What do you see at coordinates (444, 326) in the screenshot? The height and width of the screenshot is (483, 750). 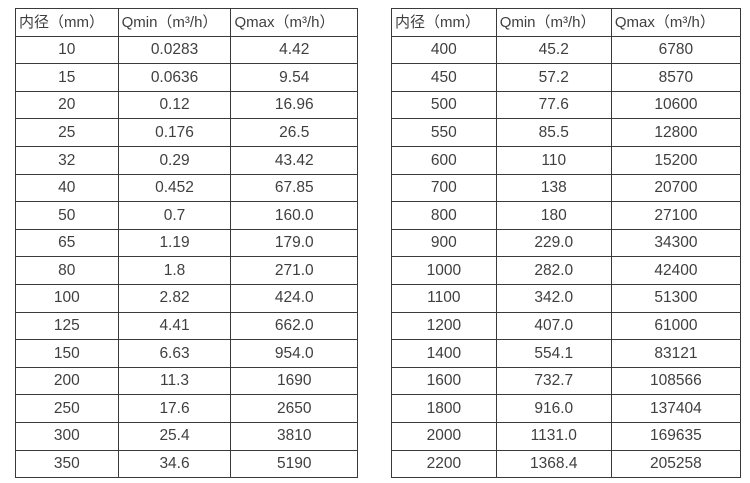 I see `table-cell: 1200` at bounding box center [444, 326].